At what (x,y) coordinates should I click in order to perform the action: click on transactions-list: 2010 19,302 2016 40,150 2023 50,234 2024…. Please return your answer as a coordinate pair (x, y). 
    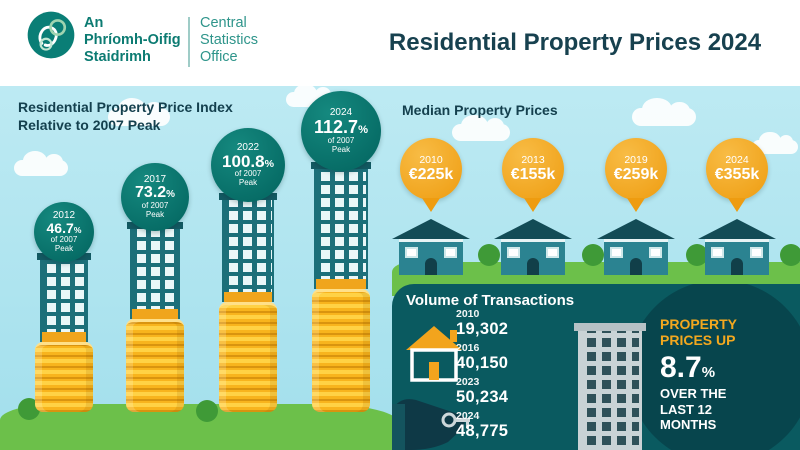
    Looking at the image, I should click on (482, 376).